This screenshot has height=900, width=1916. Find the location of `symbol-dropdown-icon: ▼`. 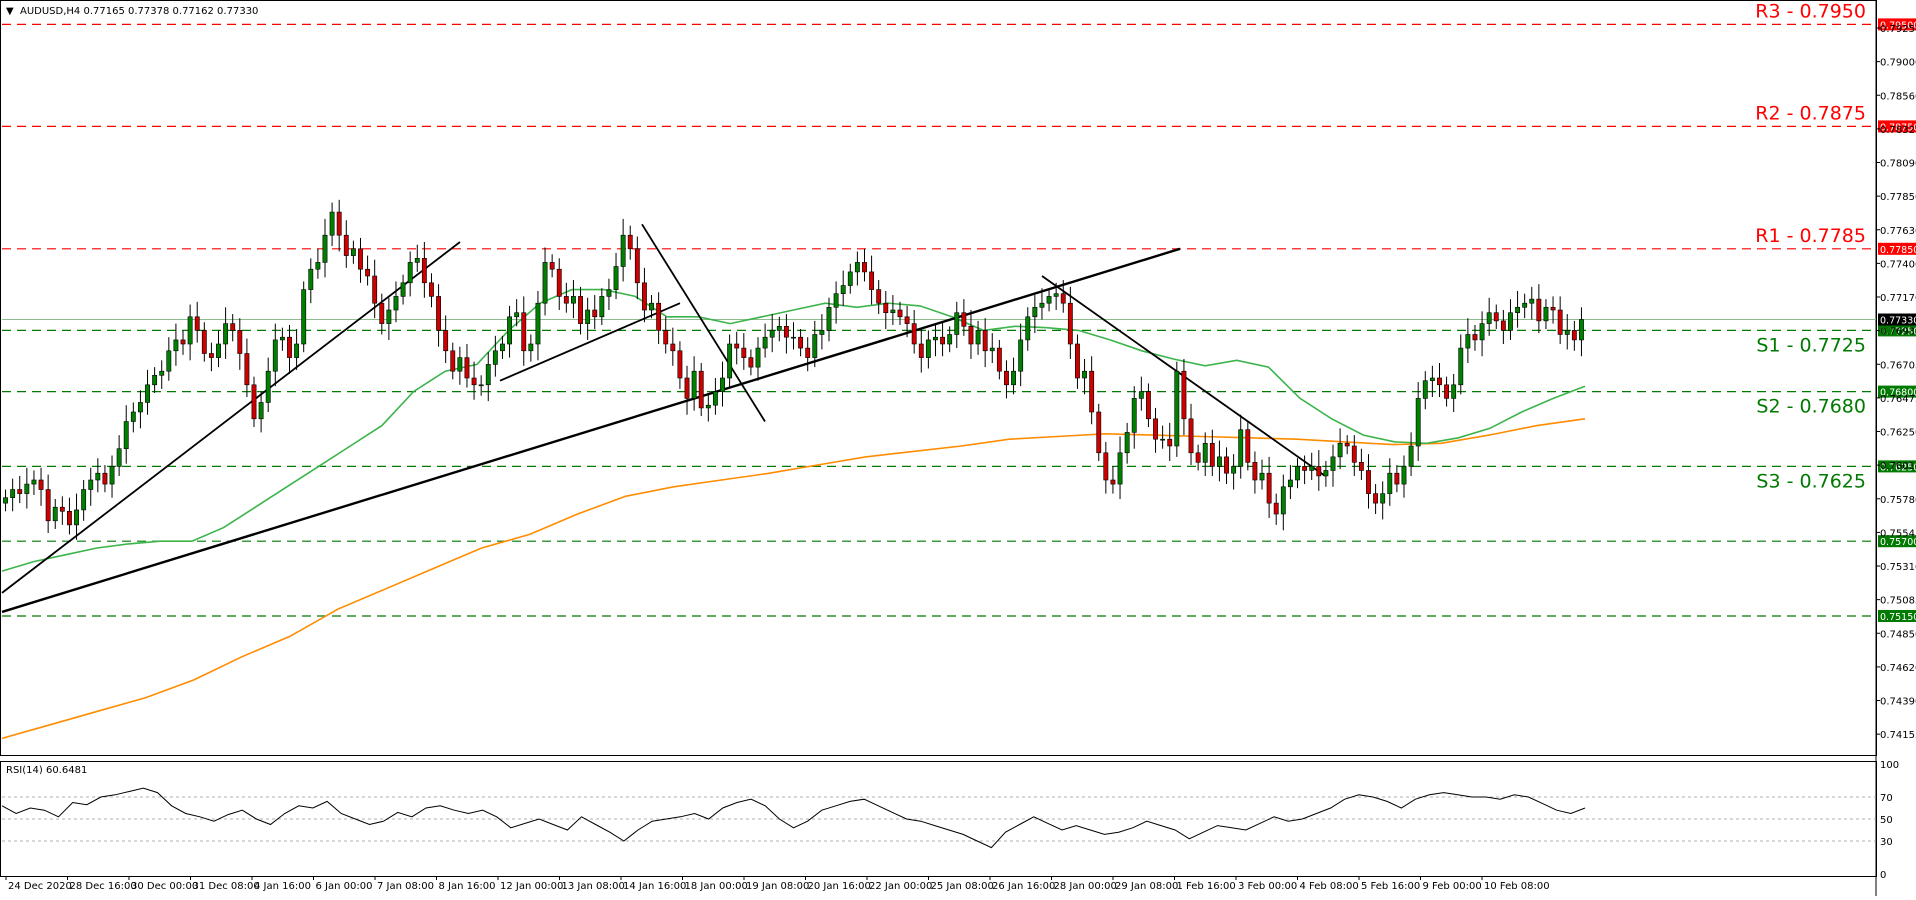

symbol-dropdown-icon: ▼ is located at coordinates (10, 11).